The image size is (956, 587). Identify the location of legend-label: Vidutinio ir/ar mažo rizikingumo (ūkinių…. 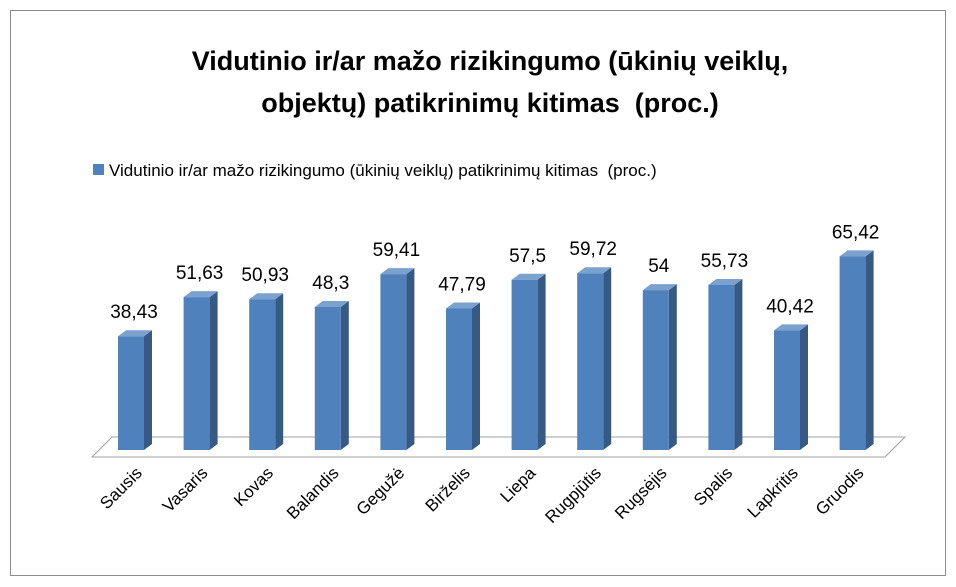
(383, 170).